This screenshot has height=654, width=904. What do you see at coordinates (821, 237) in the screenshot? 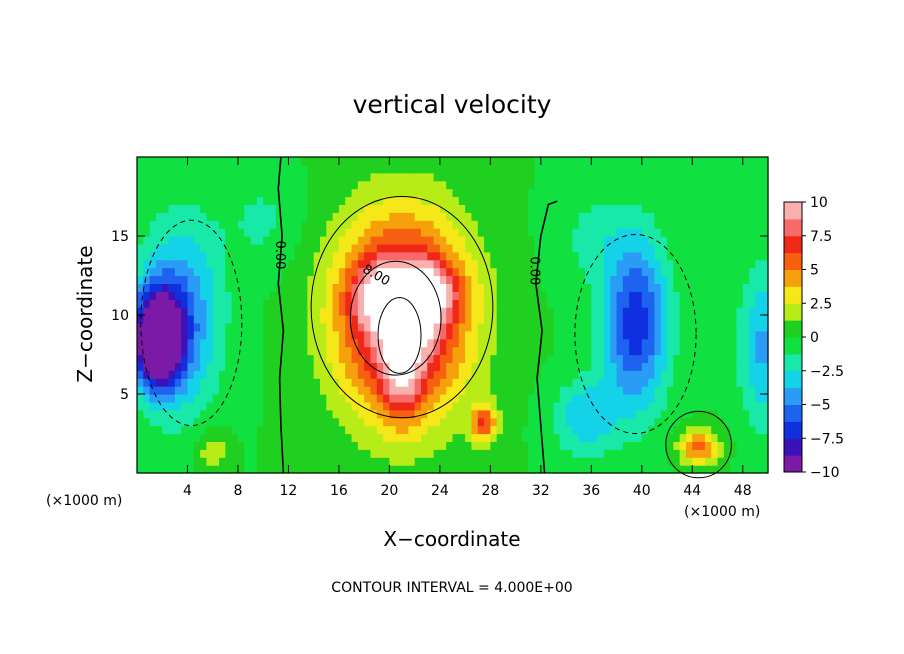
I see `colorbar-tick-label: 7.5` at bounding box center [821, 237].